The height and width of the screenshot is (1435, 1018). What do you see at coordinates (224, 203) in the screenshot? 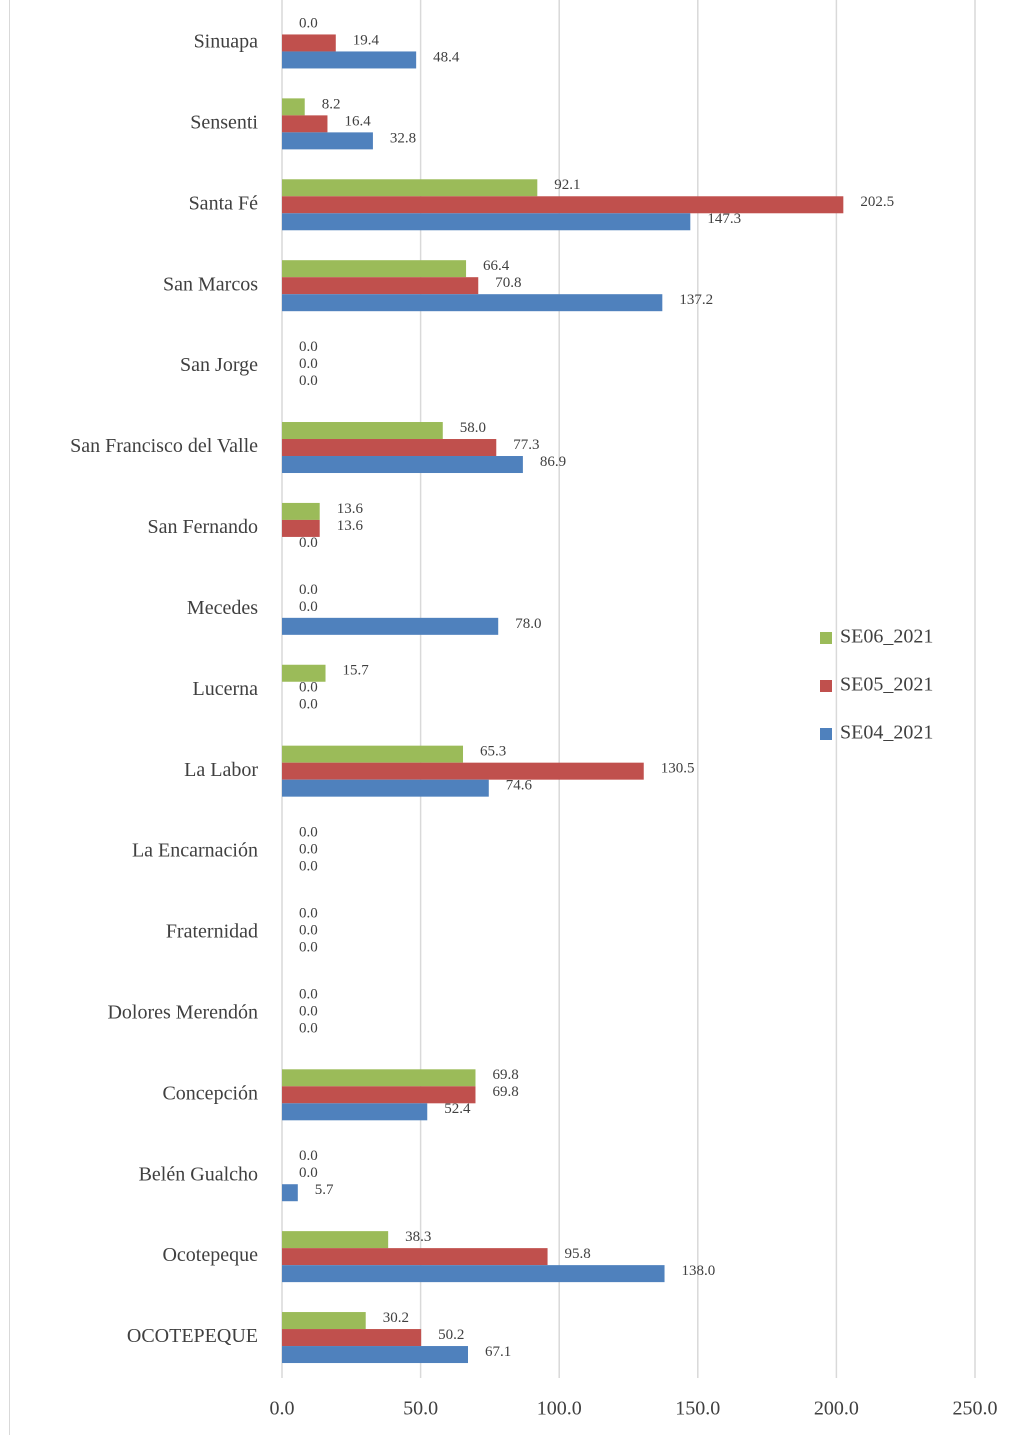
I see `y-tick-label: Santa Fé` at bounding box center [224, 203].